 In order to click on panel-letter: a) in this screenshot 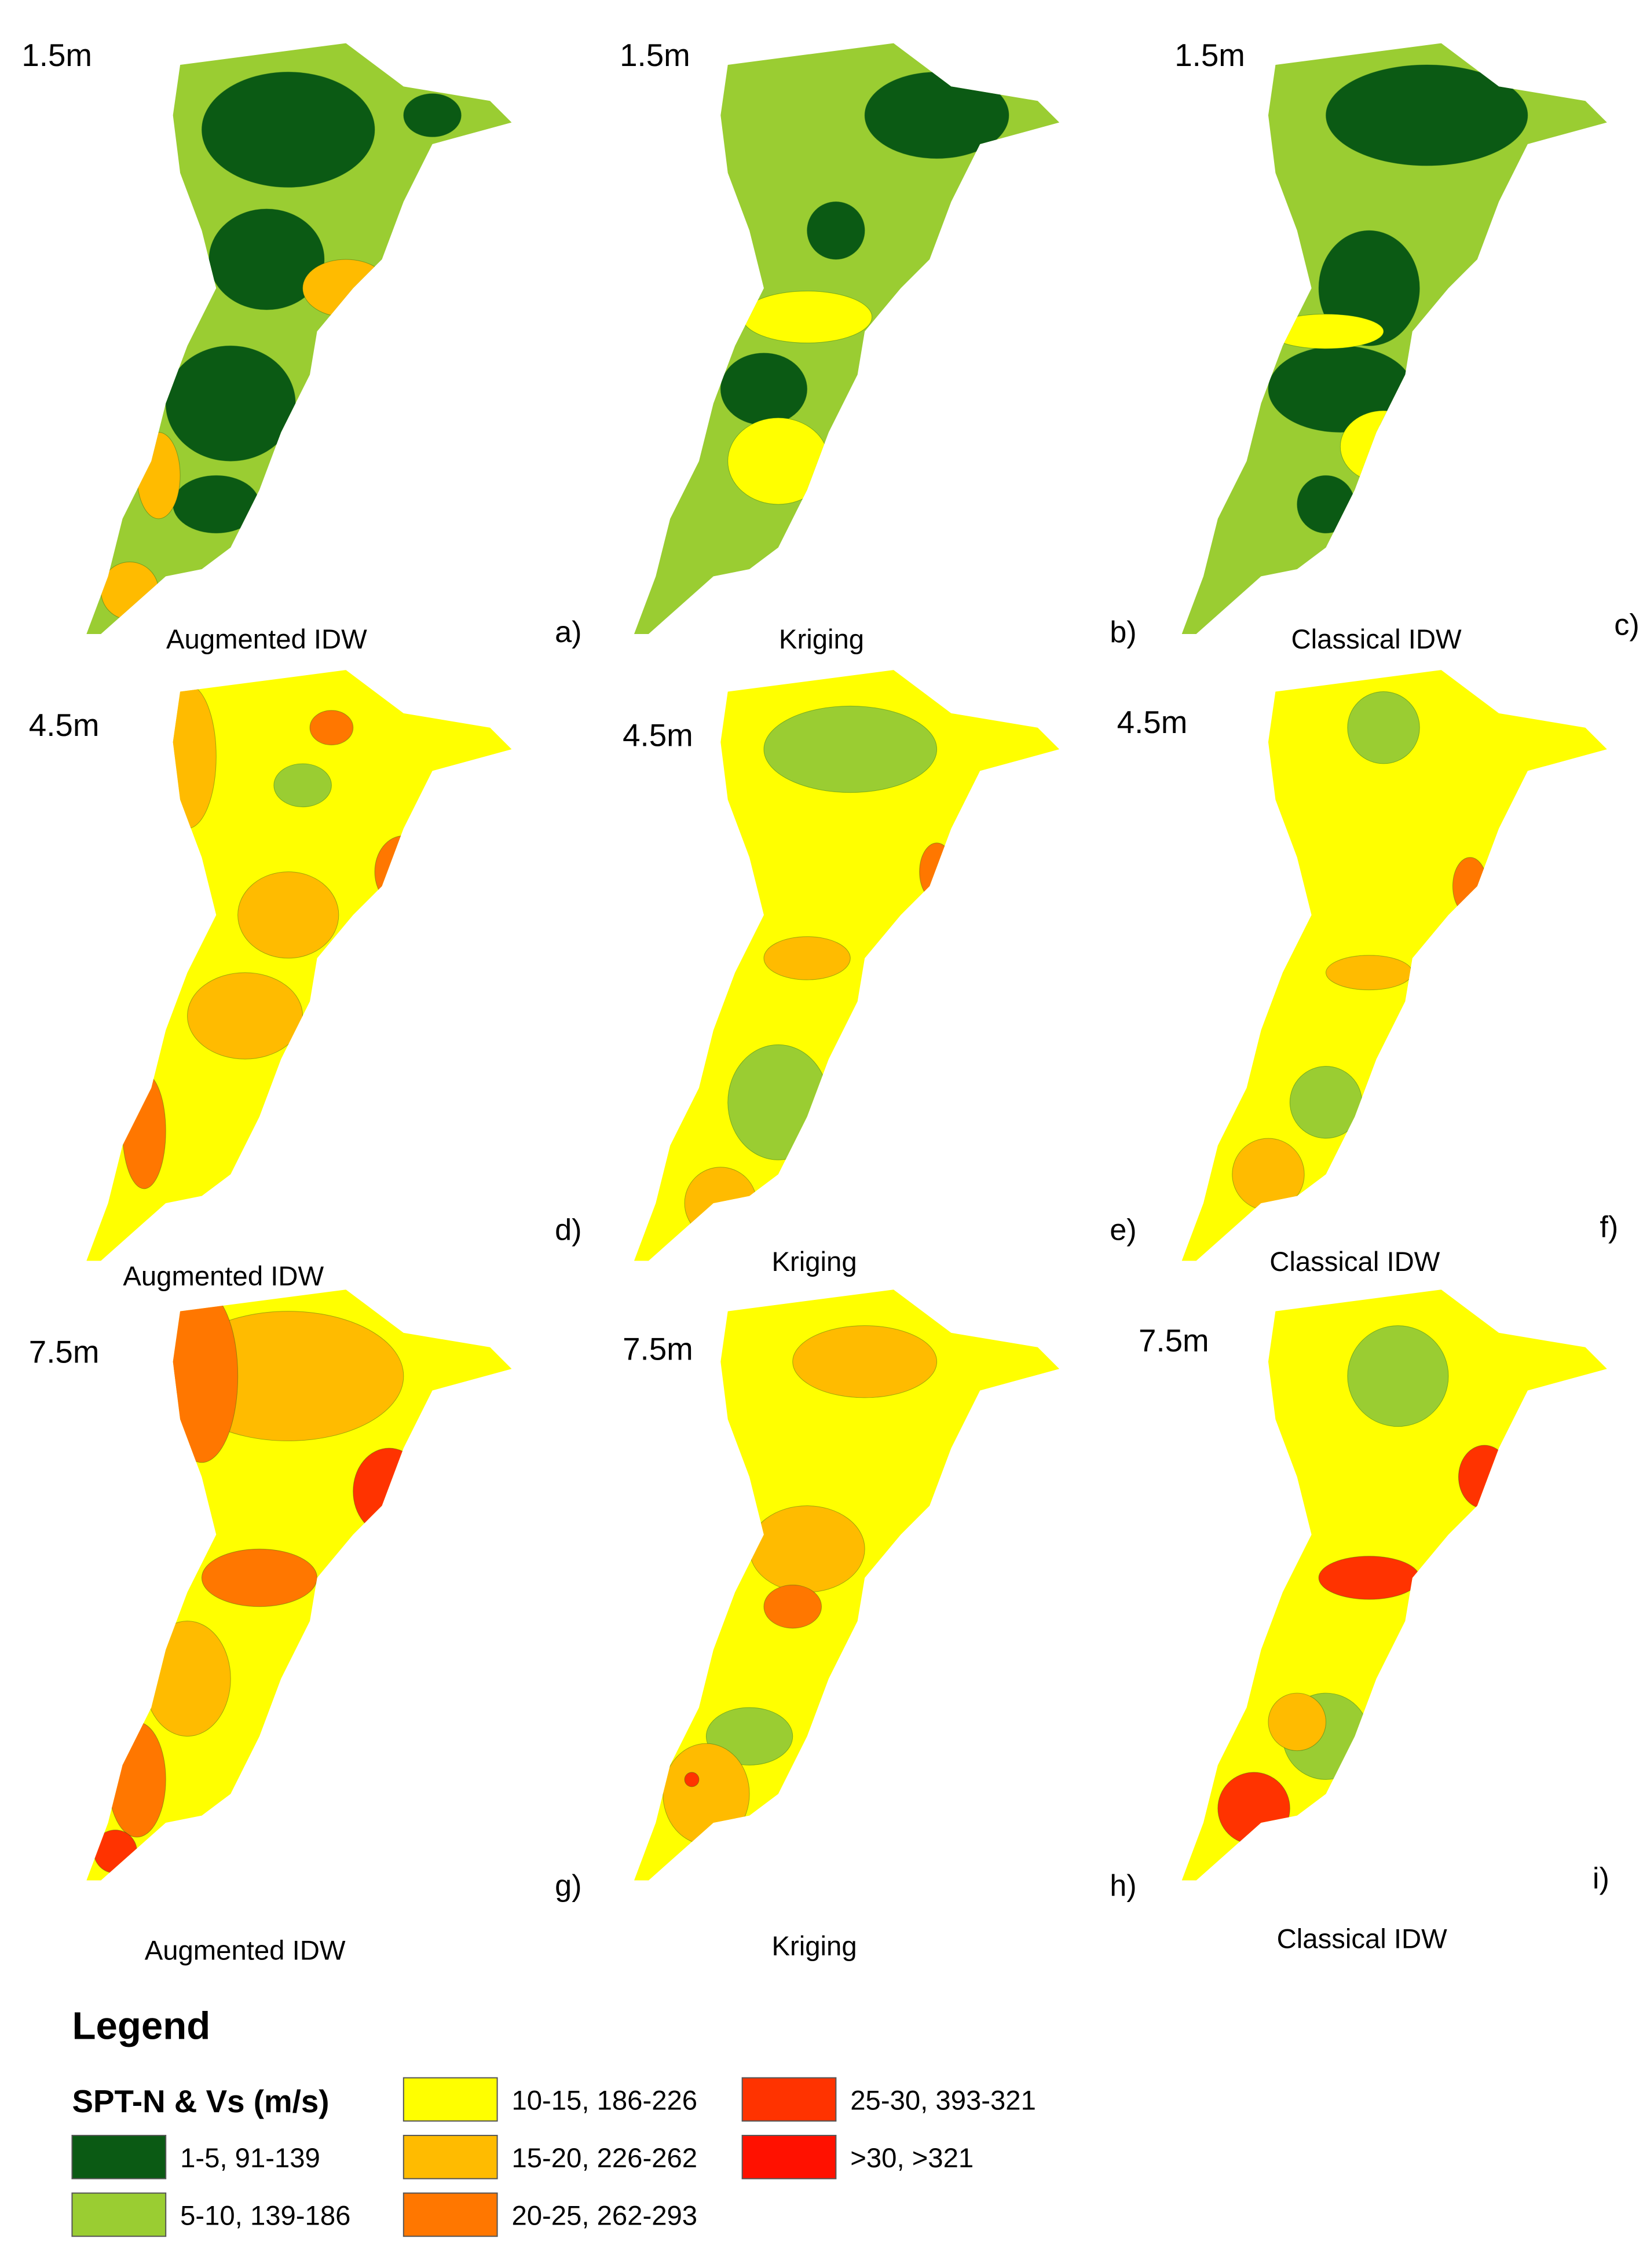, I will do `click(568, 632)`.